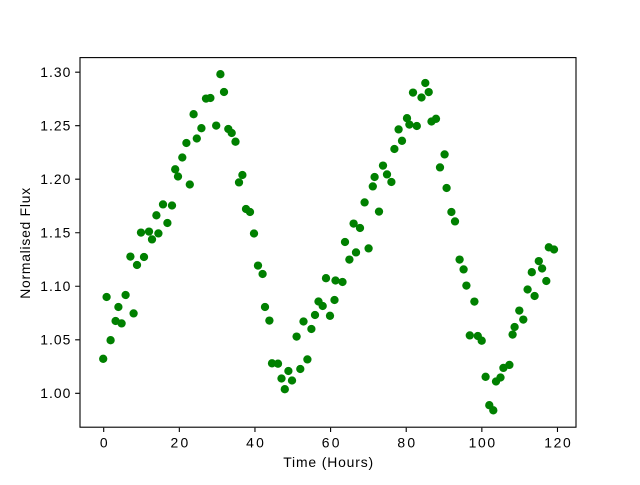  I want to click on svg-text: 1.30, so click(55, 72).